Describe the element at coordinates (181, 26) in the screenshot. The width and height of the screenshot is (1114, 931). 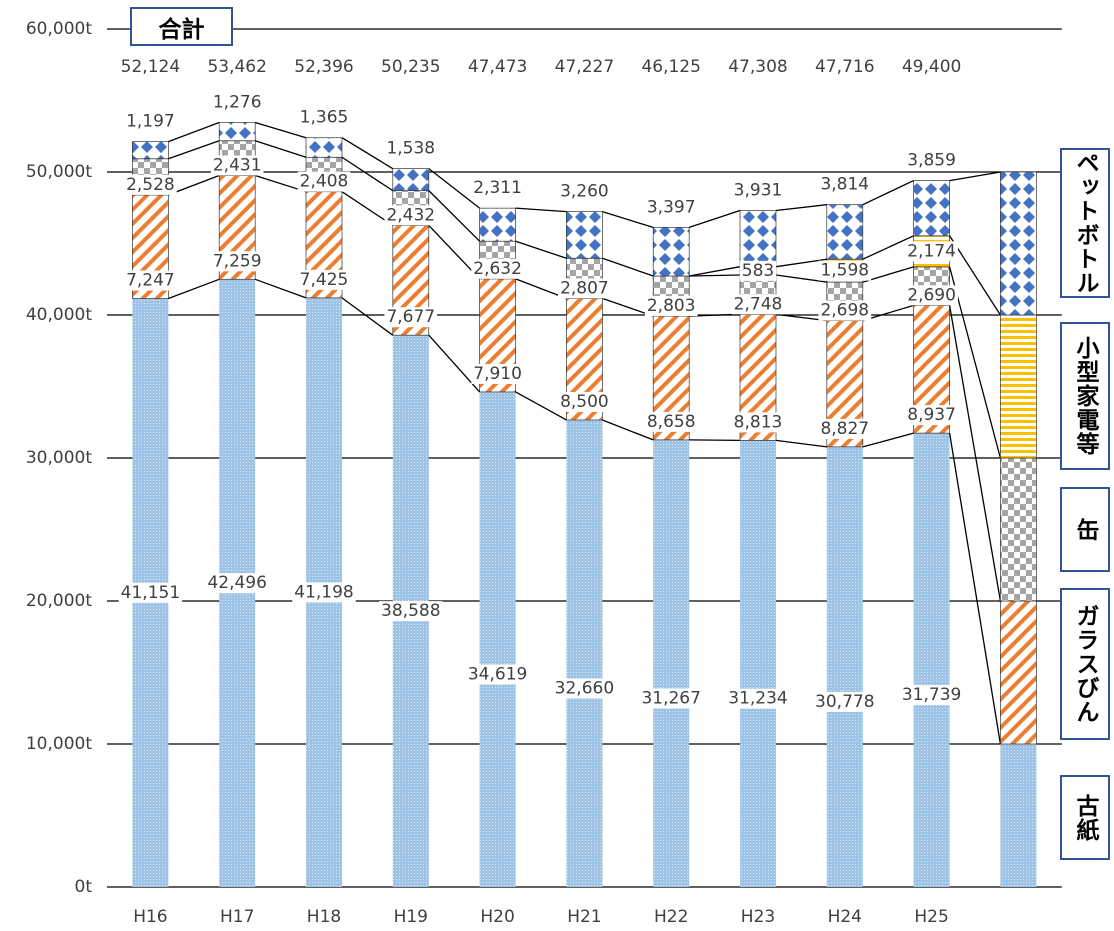
I see `total-label: 合計` at that location.